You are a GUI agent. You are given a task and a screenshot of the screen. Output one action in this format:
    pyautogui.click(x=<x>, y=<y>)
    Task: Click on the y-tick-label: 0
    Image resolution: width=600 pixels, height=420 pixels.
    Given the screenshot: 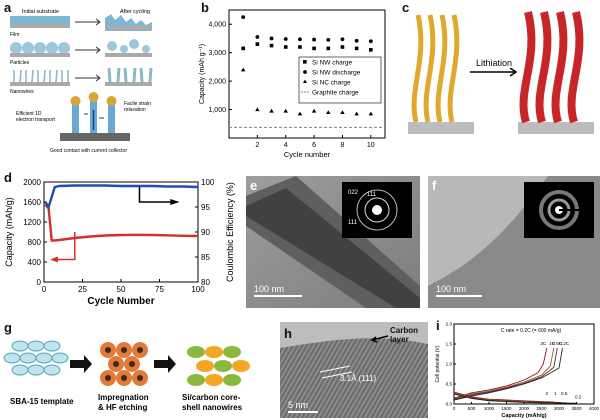 What is the action you would take?
    pyautogui.click(x=39, y=282)
    